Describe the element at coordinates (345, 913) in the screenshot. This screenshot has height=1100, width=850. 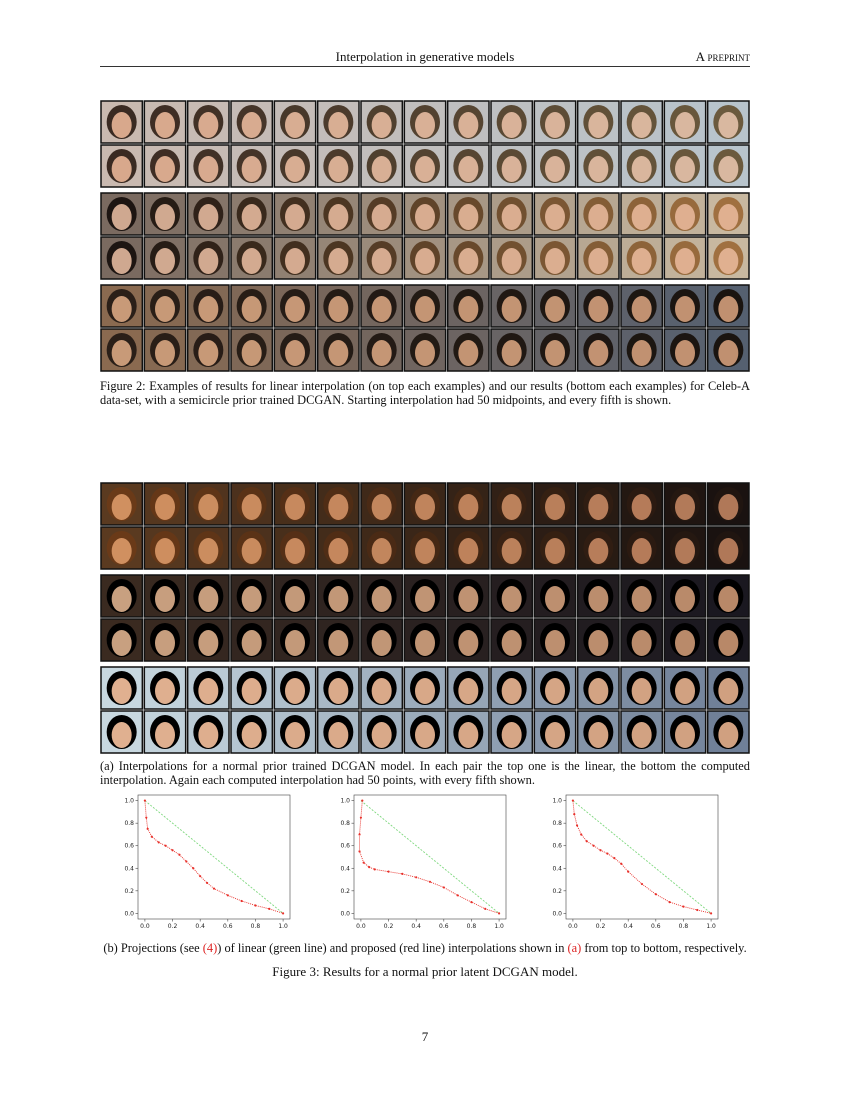
I see `y-tick-label: 0.0` at that location.